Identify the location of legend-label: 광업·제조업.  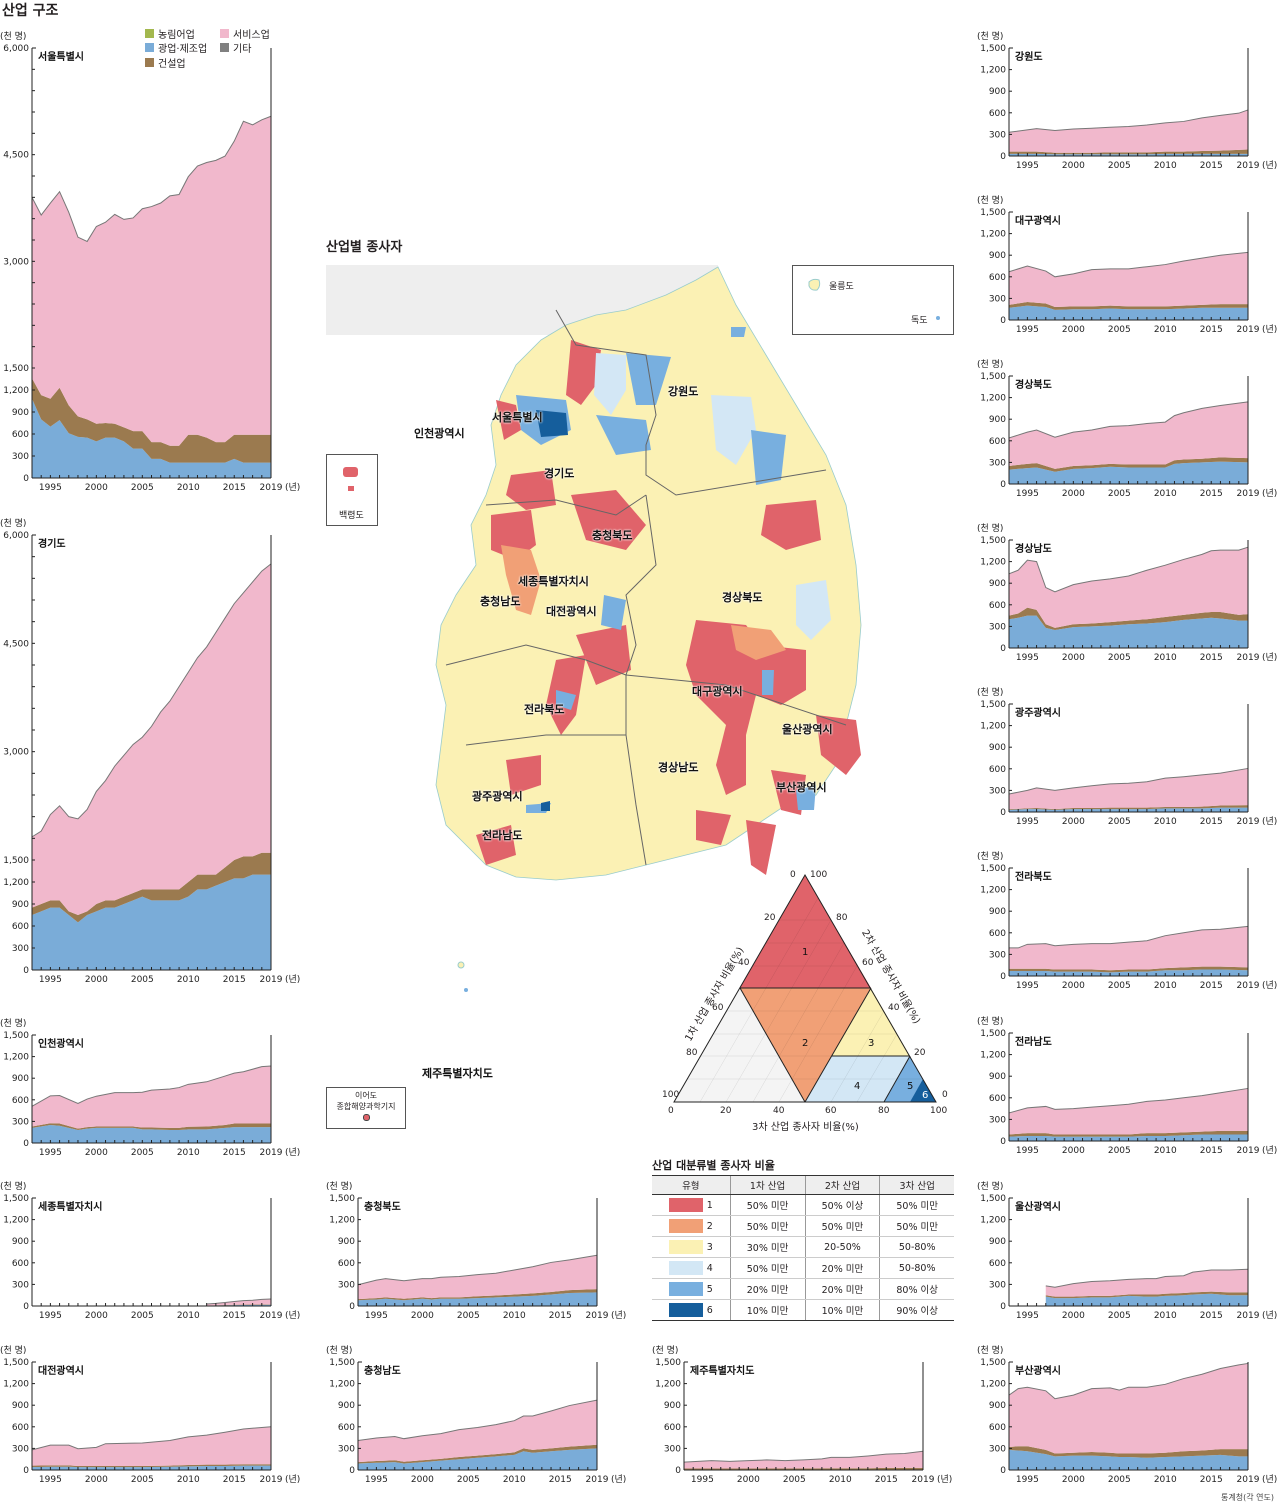
(183, 49).